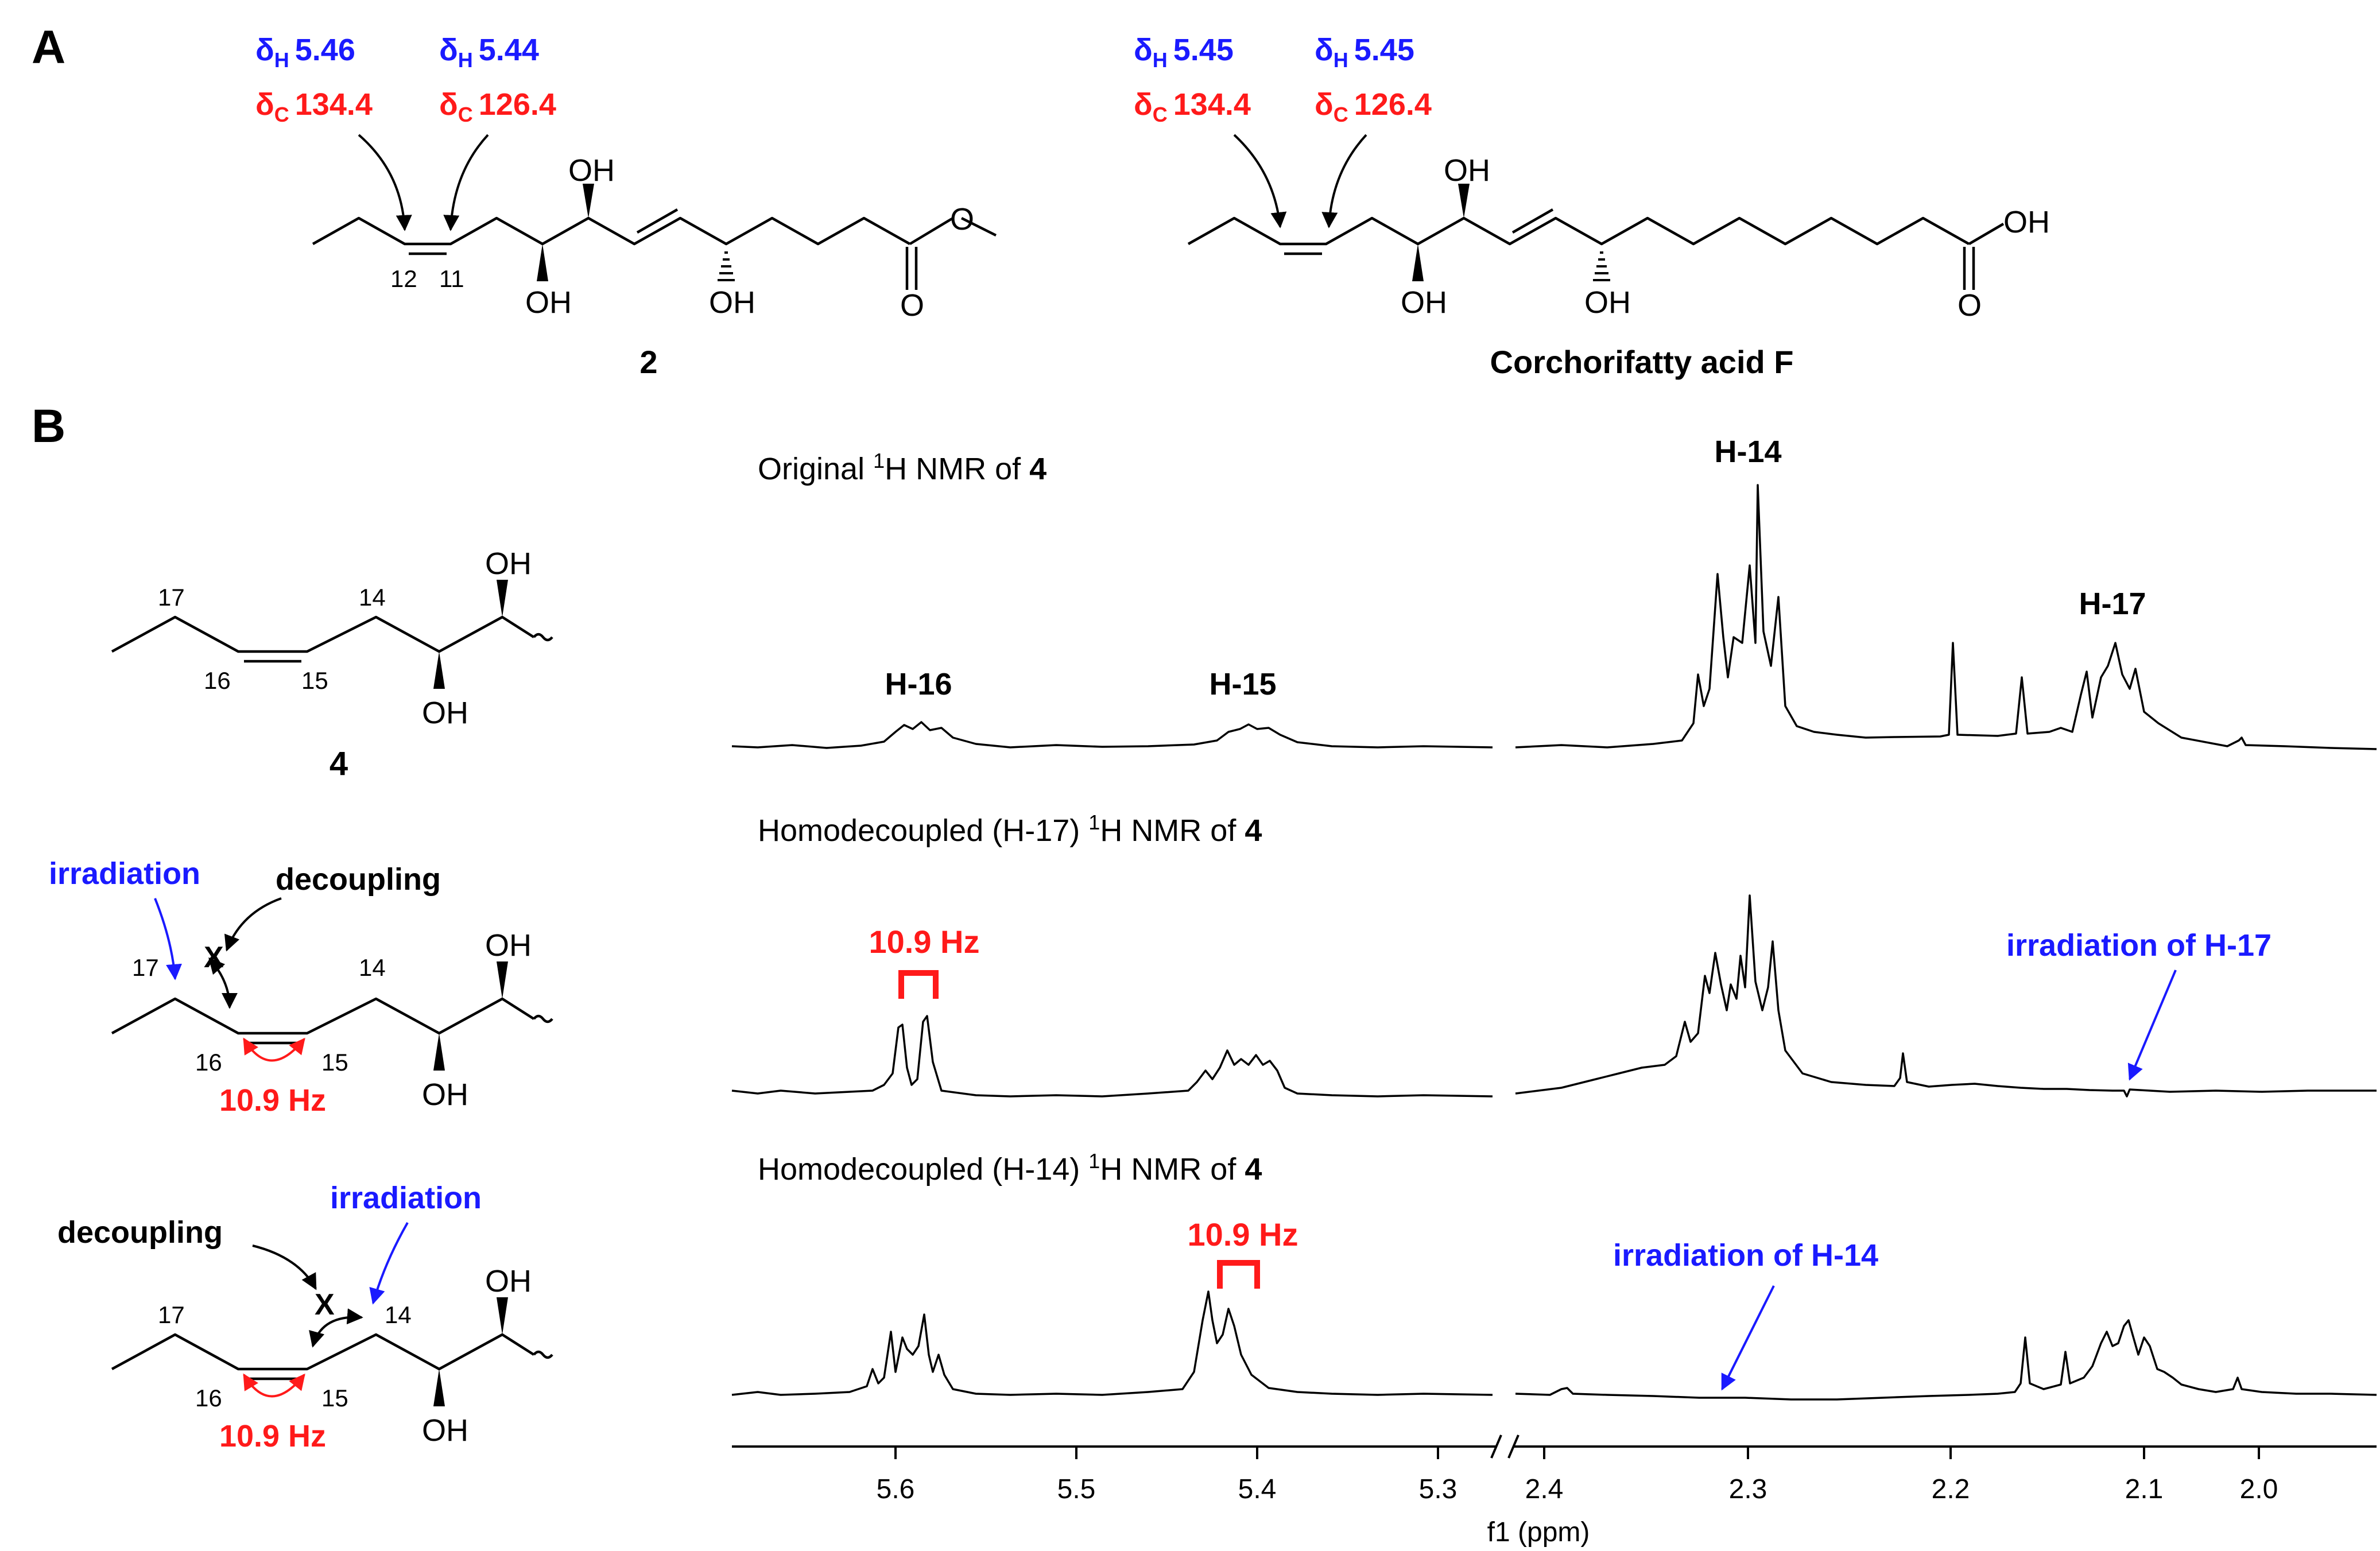  Describe the element at coordinates (1544, 1489) in the screenshot. I see `x-tick-2-4-label: 2.4` at that location.